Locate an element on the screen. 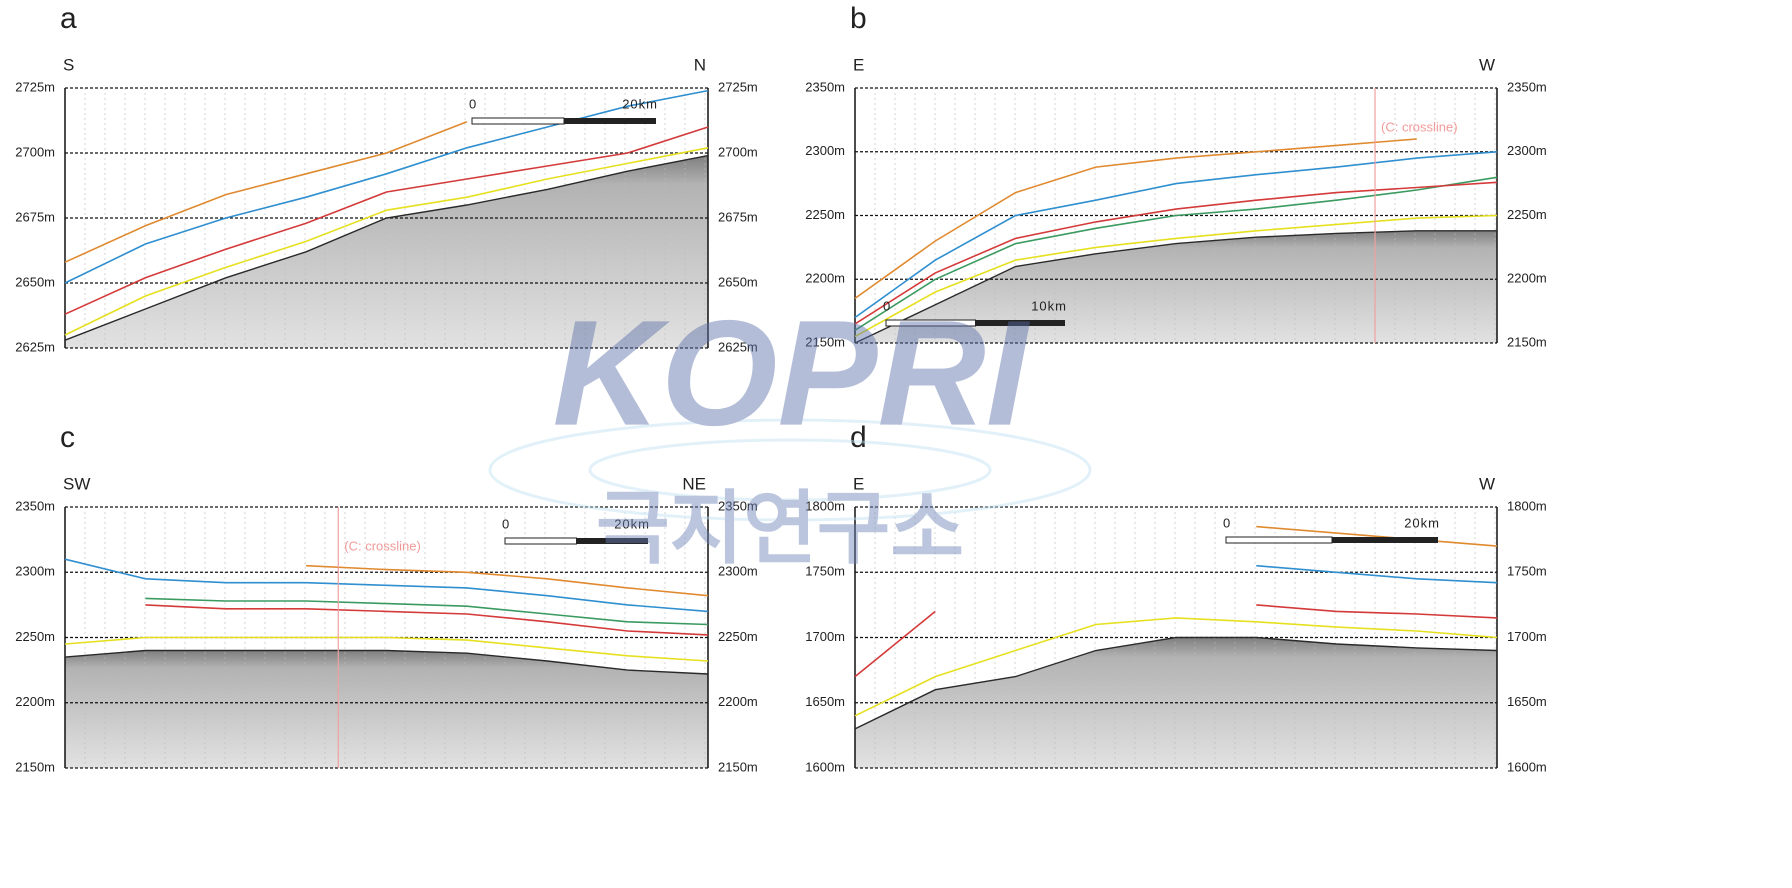 This screenshot has width=1792, height=888. panel-letter: a is located at coordinates (68, 18).